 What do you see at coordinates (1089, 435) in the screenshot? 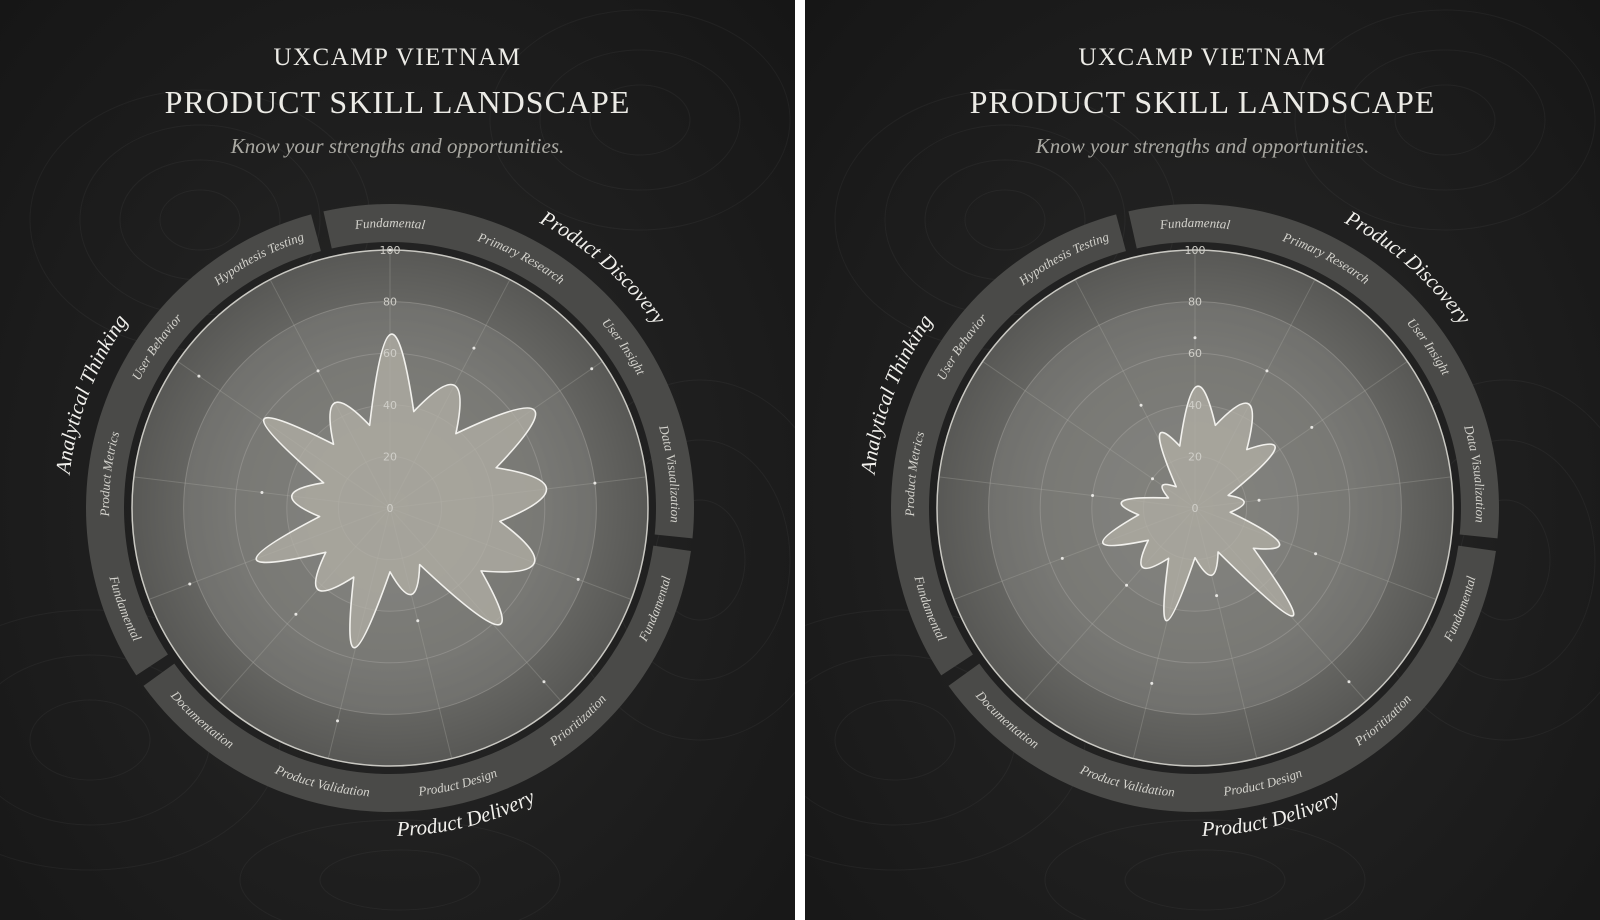
I see `axis-spoke` at bounding box center [1089, 435].